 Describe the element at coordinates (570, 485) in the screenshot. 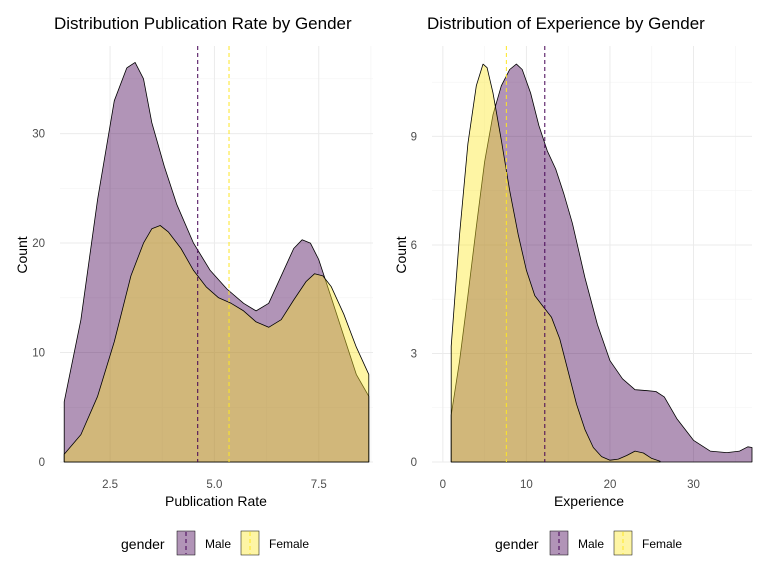

I see `x-axis-ticks: 0 10 20 30` at that location.